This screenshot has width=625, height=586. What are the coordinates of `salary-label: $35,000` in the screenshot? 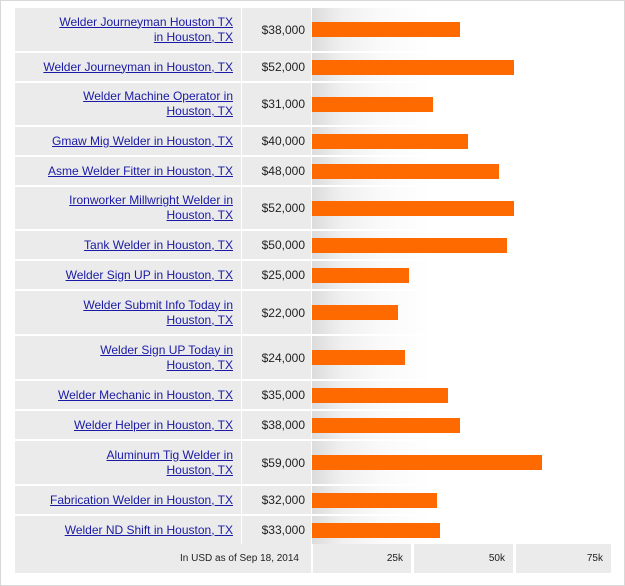 It's located at (276, 395).